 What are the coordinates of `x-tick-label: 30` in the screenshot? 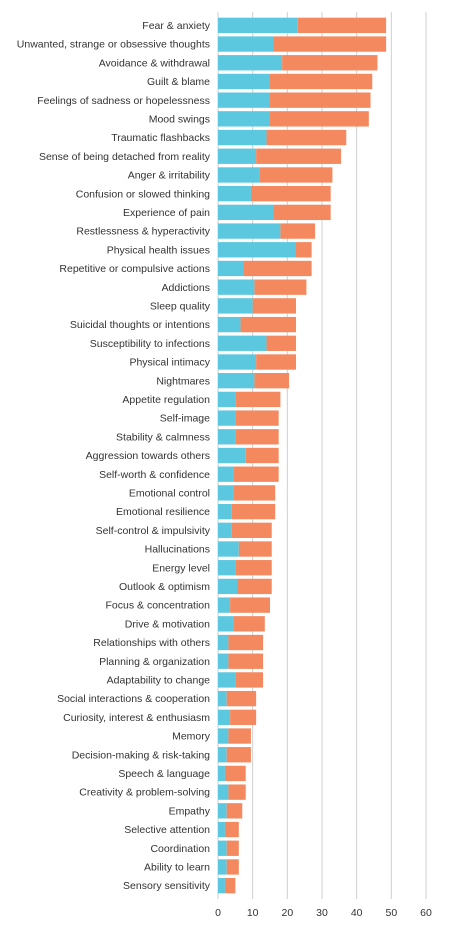 It's located at (322, 913).